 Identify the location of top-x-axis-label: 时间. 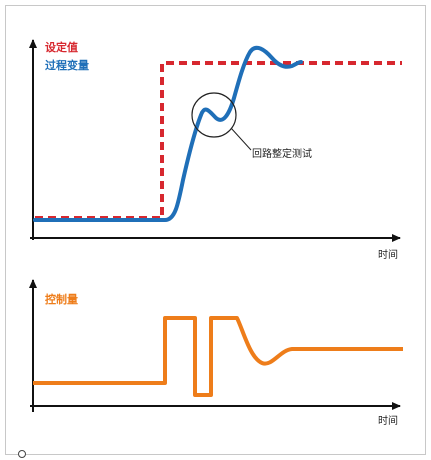
(388, 254).